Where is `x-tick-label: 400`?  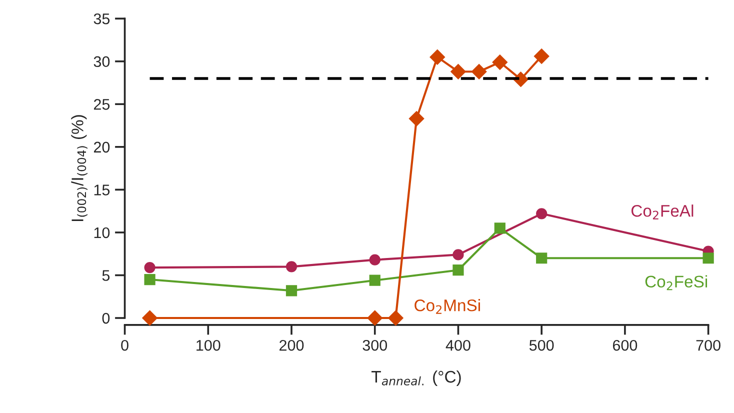
x-tick-label: 400 is located at coordinates (458, 345).